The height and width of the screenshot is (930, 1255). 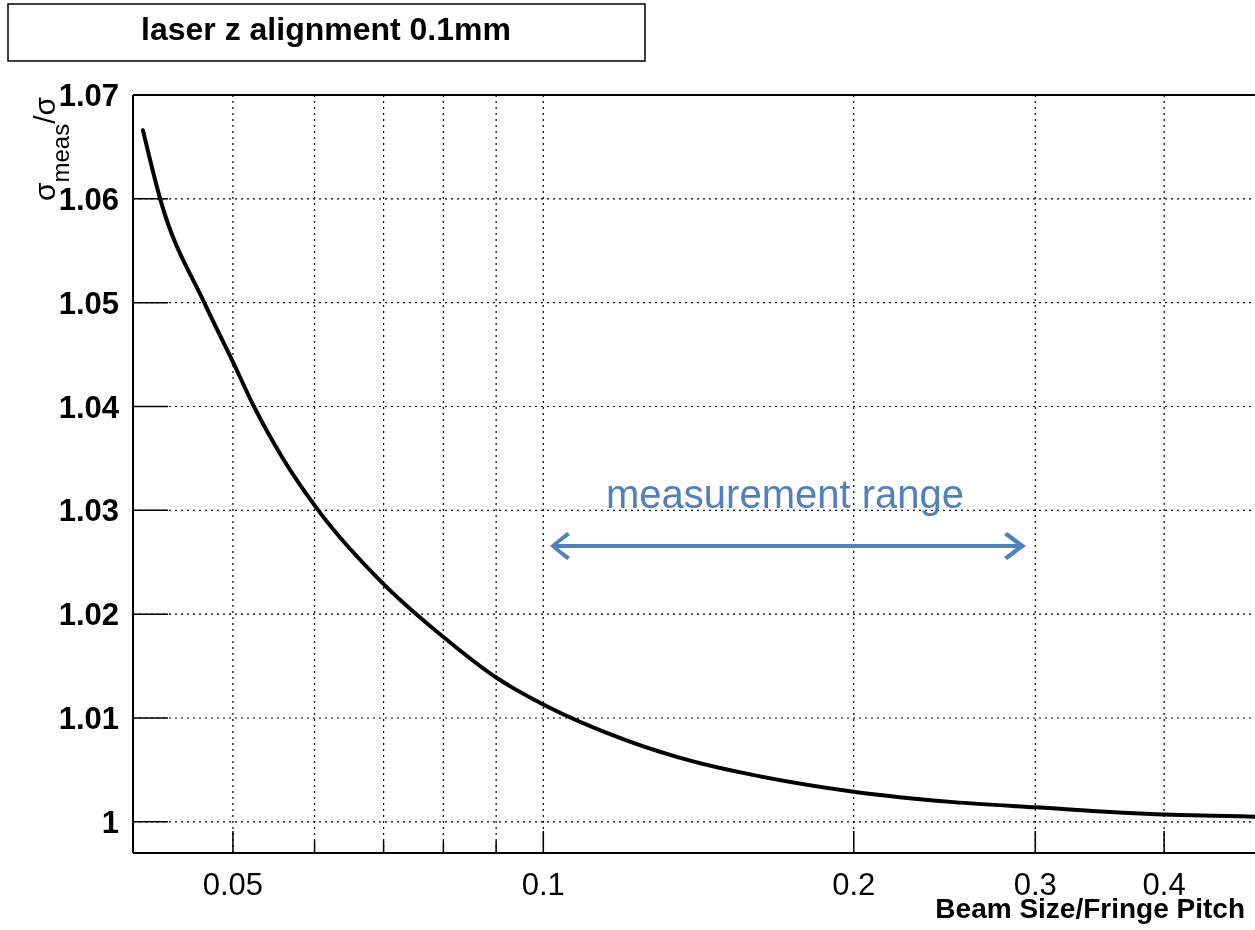 What do you see at coordinates (89, 407) in the screenshot?
I see `y-tick-label: 1.04` at bounding box center [89, 407].